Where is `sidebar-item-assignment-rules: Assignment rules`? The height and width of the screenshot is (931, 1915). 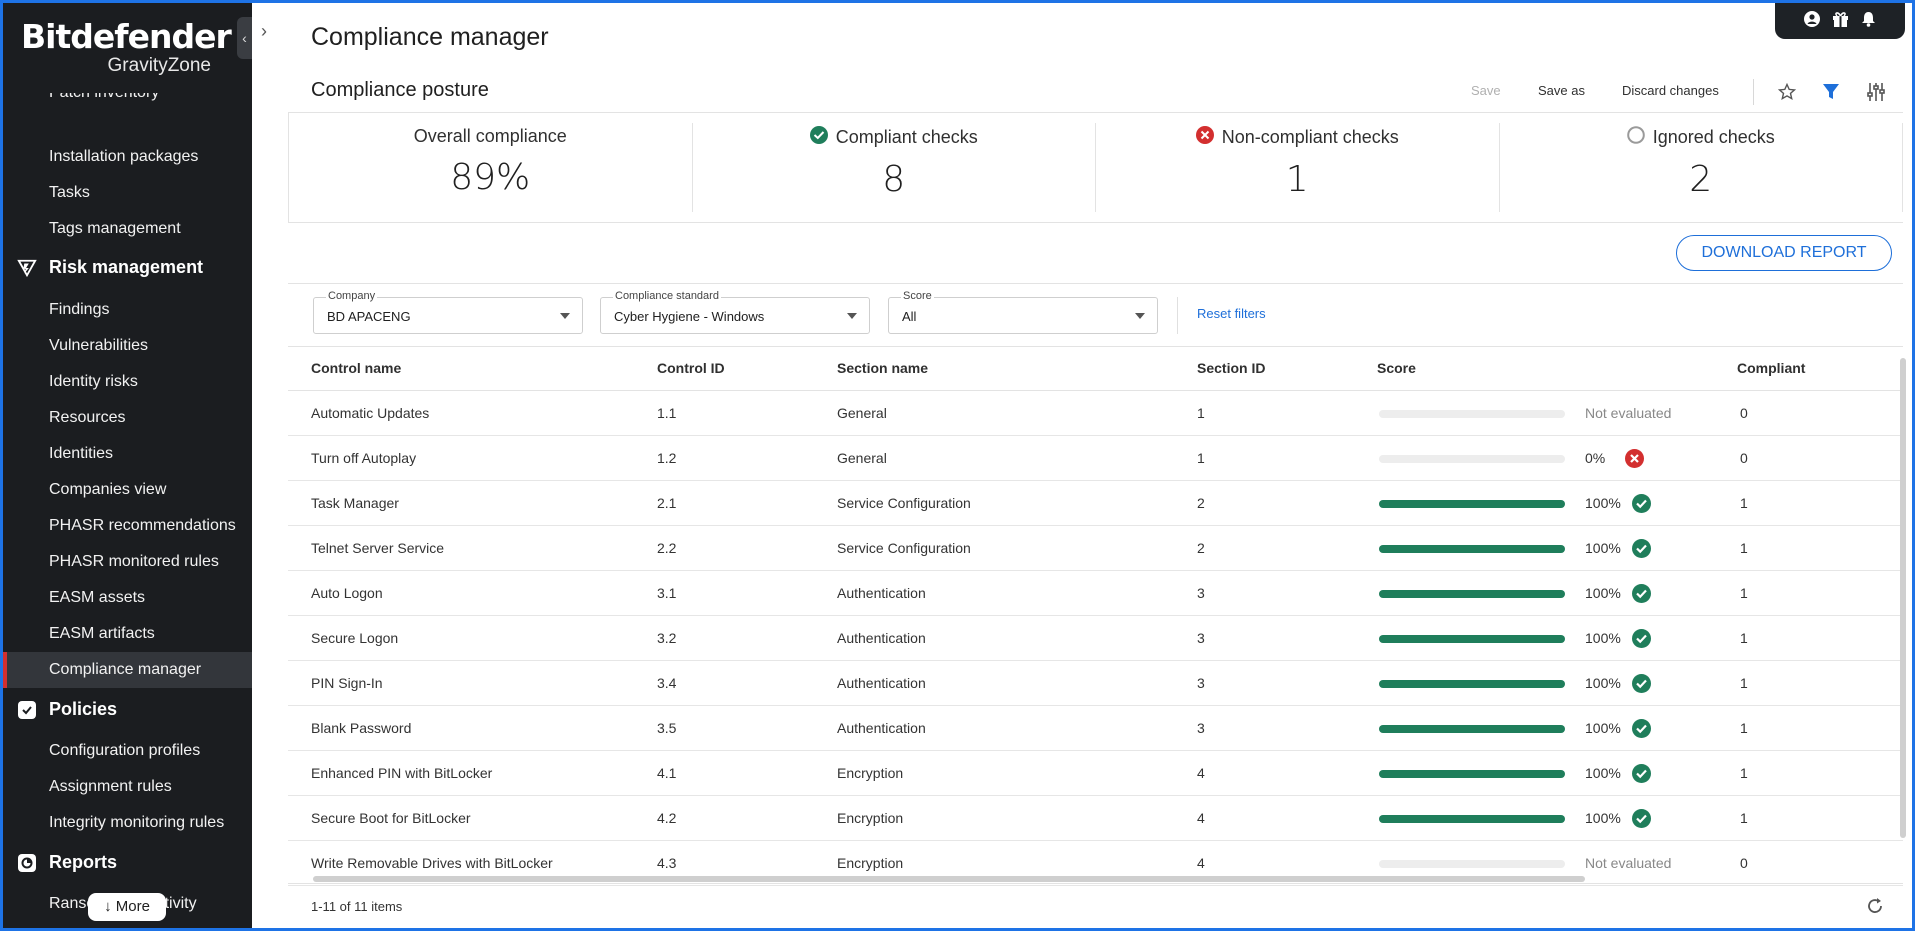 sidebar-item-assignment-rules: Assignment rules is located at coordinates (110, 786).